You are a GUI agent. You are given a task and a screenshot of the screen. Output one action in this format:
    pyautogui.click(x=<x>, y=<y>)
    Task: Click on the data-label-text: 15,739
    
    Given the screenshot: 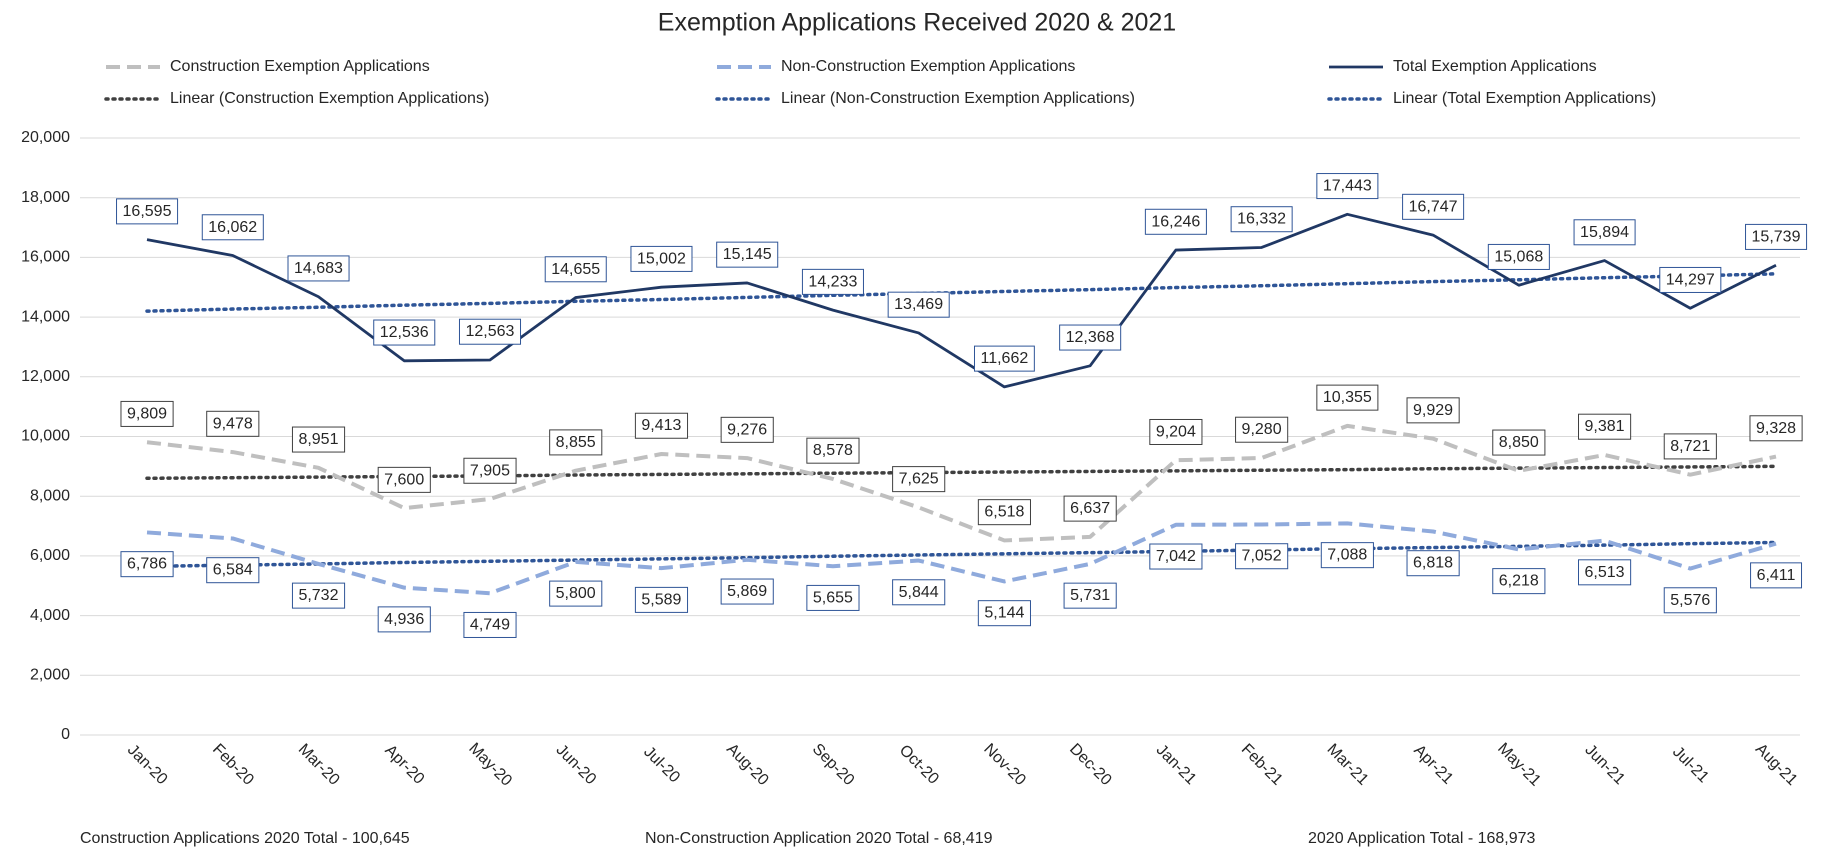 What is the action you would take?
    pyautogui.click(x=1776, y=236)
    